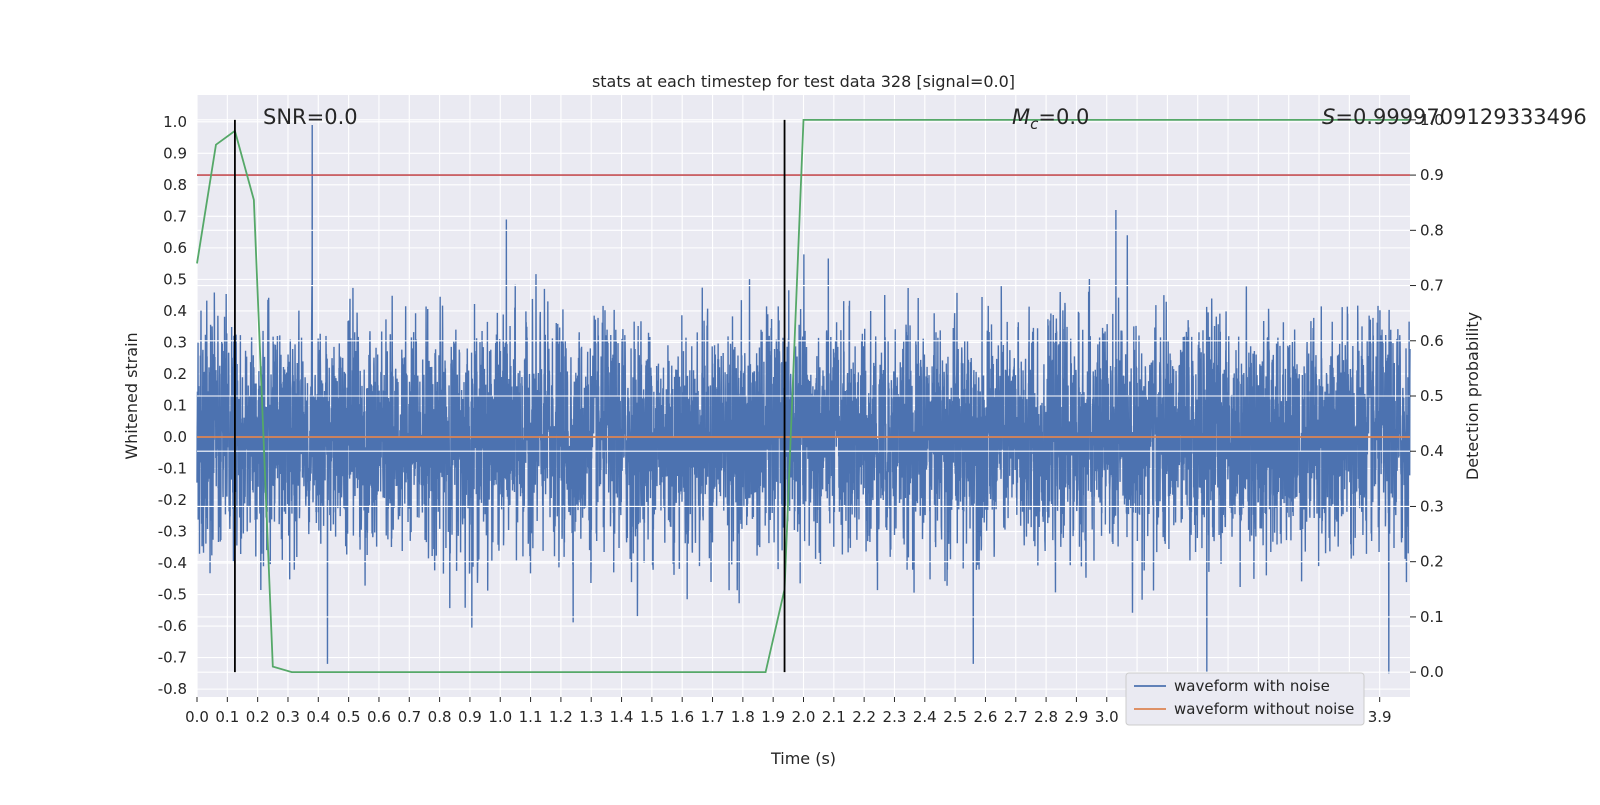  Describe the element at coordinates (955, 717) in the screenshot. I see `x-tick-label: 2.5` at that location.